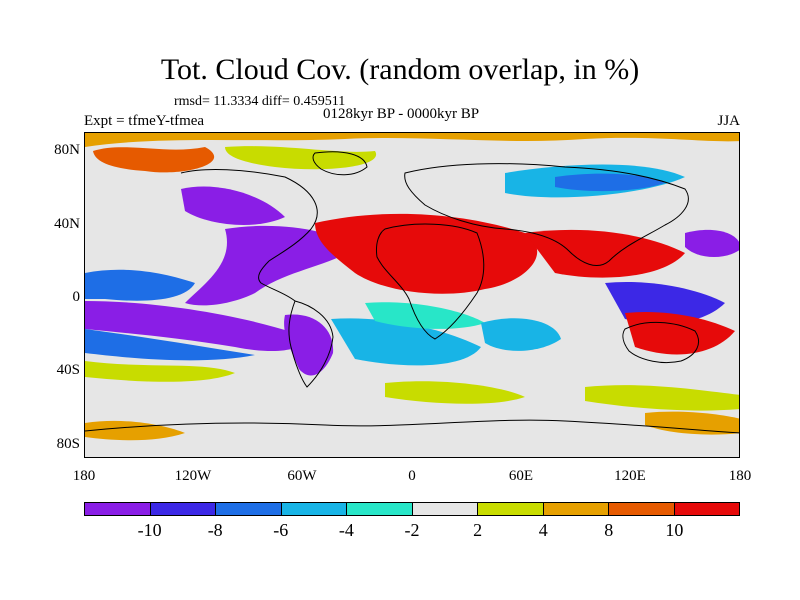 This screenshot has width=800, height=600. What do you see at coordinates (455, 392) in the screenshot?
I see `southern-ocean-anomaly-yellow-central` at bounding box center [455, 392].